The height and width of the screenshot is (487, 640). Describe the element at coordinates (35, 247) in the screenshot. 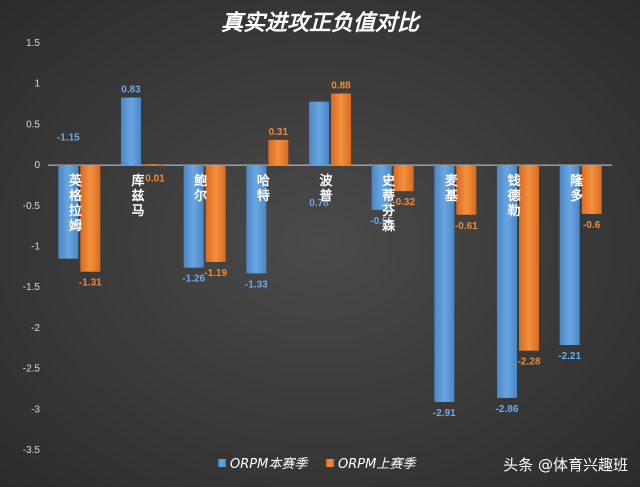

I see `y-tick-label: -1` at that location.